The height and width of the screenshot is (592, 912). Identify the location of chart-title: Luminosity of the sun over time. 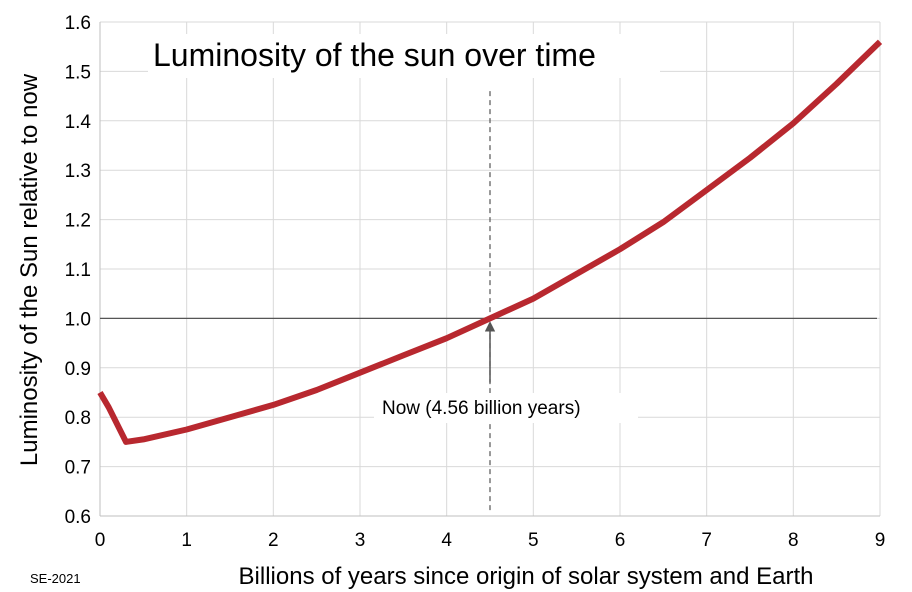
(374, 55).